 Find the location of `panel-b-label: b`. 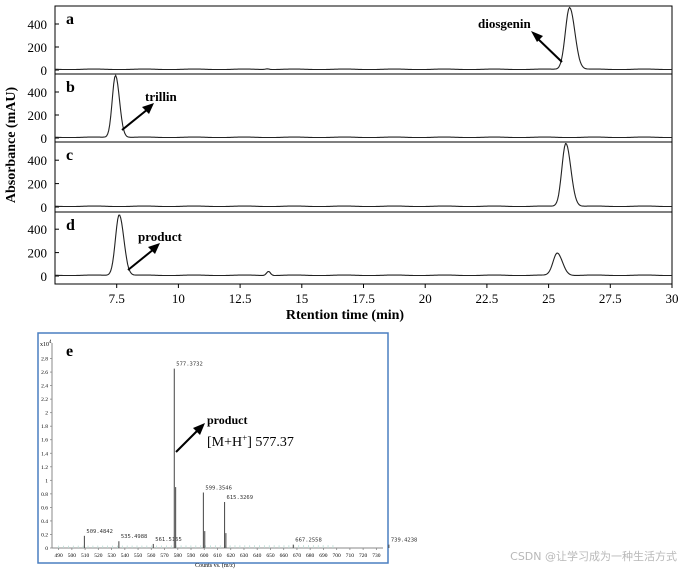

panel-b-label: b is located at coordinates (70, 87).